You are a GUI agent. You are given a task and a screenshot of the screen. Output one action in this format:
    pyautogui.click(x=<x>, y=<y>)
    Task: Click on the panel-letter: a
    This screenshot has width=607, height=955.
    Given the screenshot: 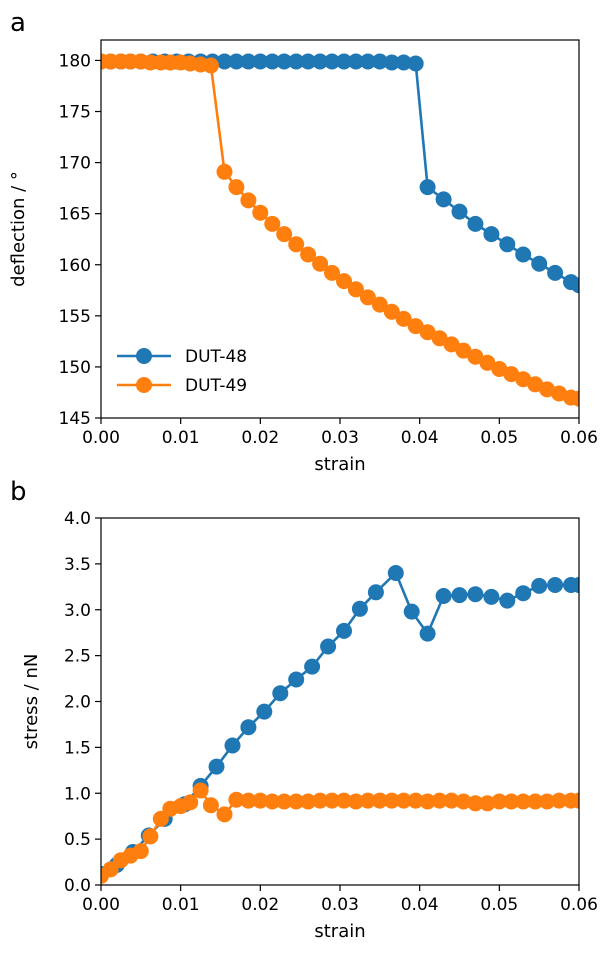 What is the action you would take?
    pyautogui.click(x=18, y=23)
    